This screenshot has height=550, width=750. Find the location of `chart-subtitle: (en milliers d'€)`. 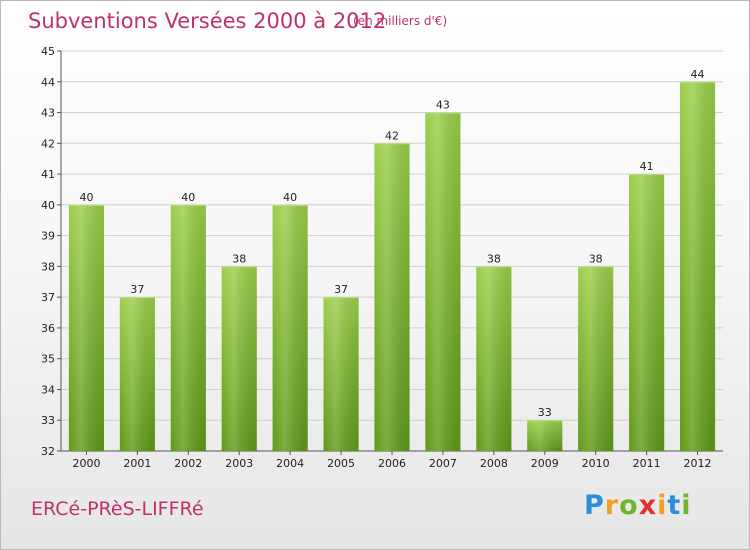

chart-subtitle: (en milliers d'€) is located at coordinates (400, 21).